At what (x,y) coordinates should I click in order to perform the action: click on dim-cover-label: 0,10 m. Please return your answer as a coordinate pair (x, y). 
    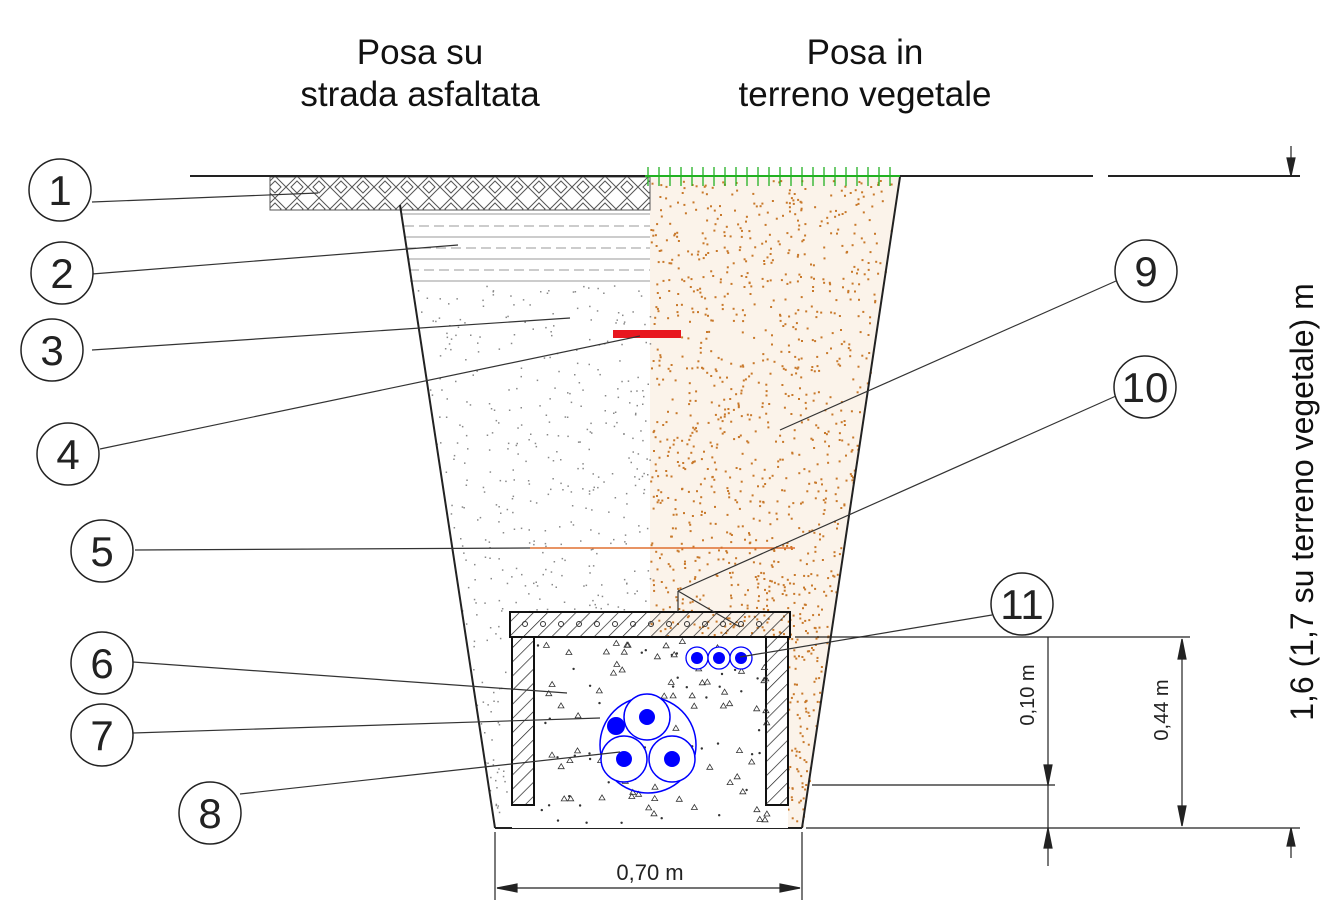
    Looking at the image, I should click on (1028, 694).